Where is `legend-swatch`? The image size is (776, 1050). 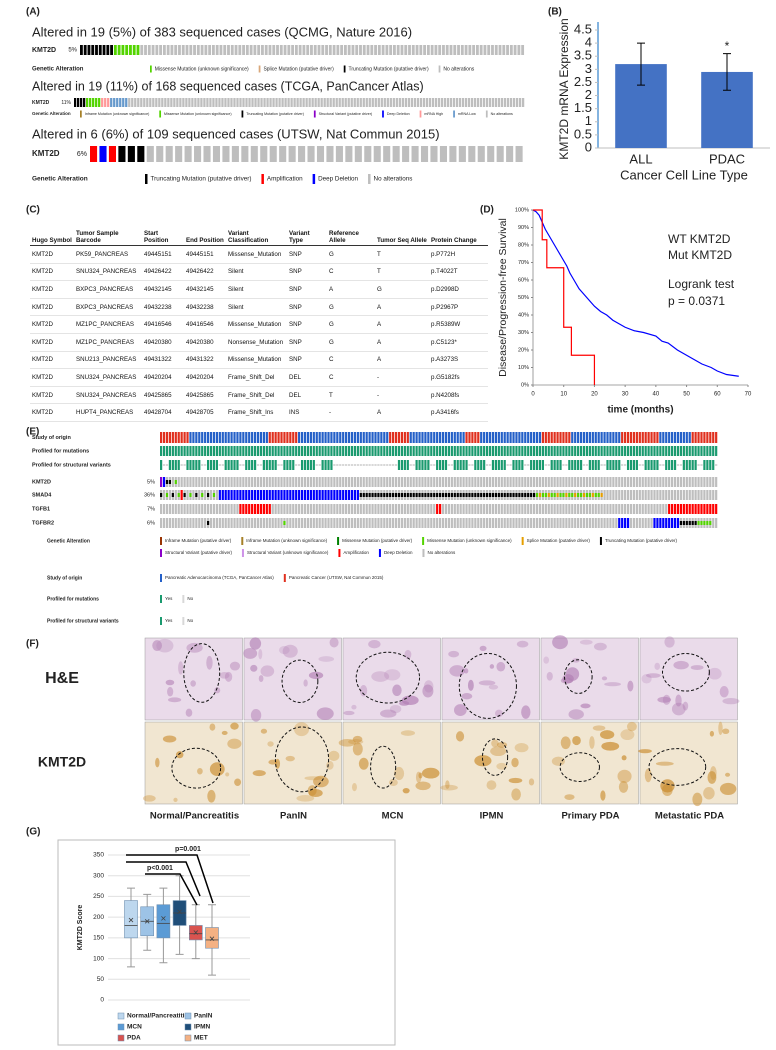 legend-swatch is located at coordinates (284, 578).